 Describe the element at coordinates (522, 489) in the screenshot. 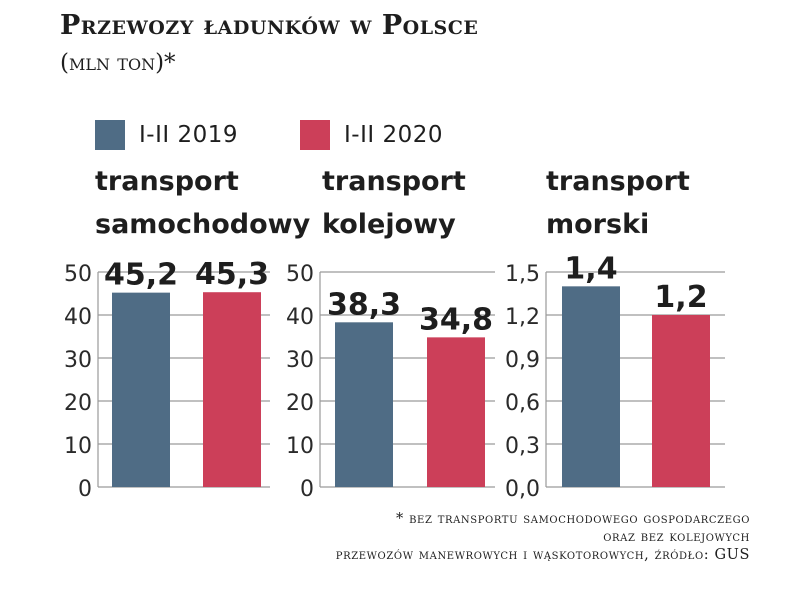

I see `y-tick-label-sea-0: 0,0` at that location.